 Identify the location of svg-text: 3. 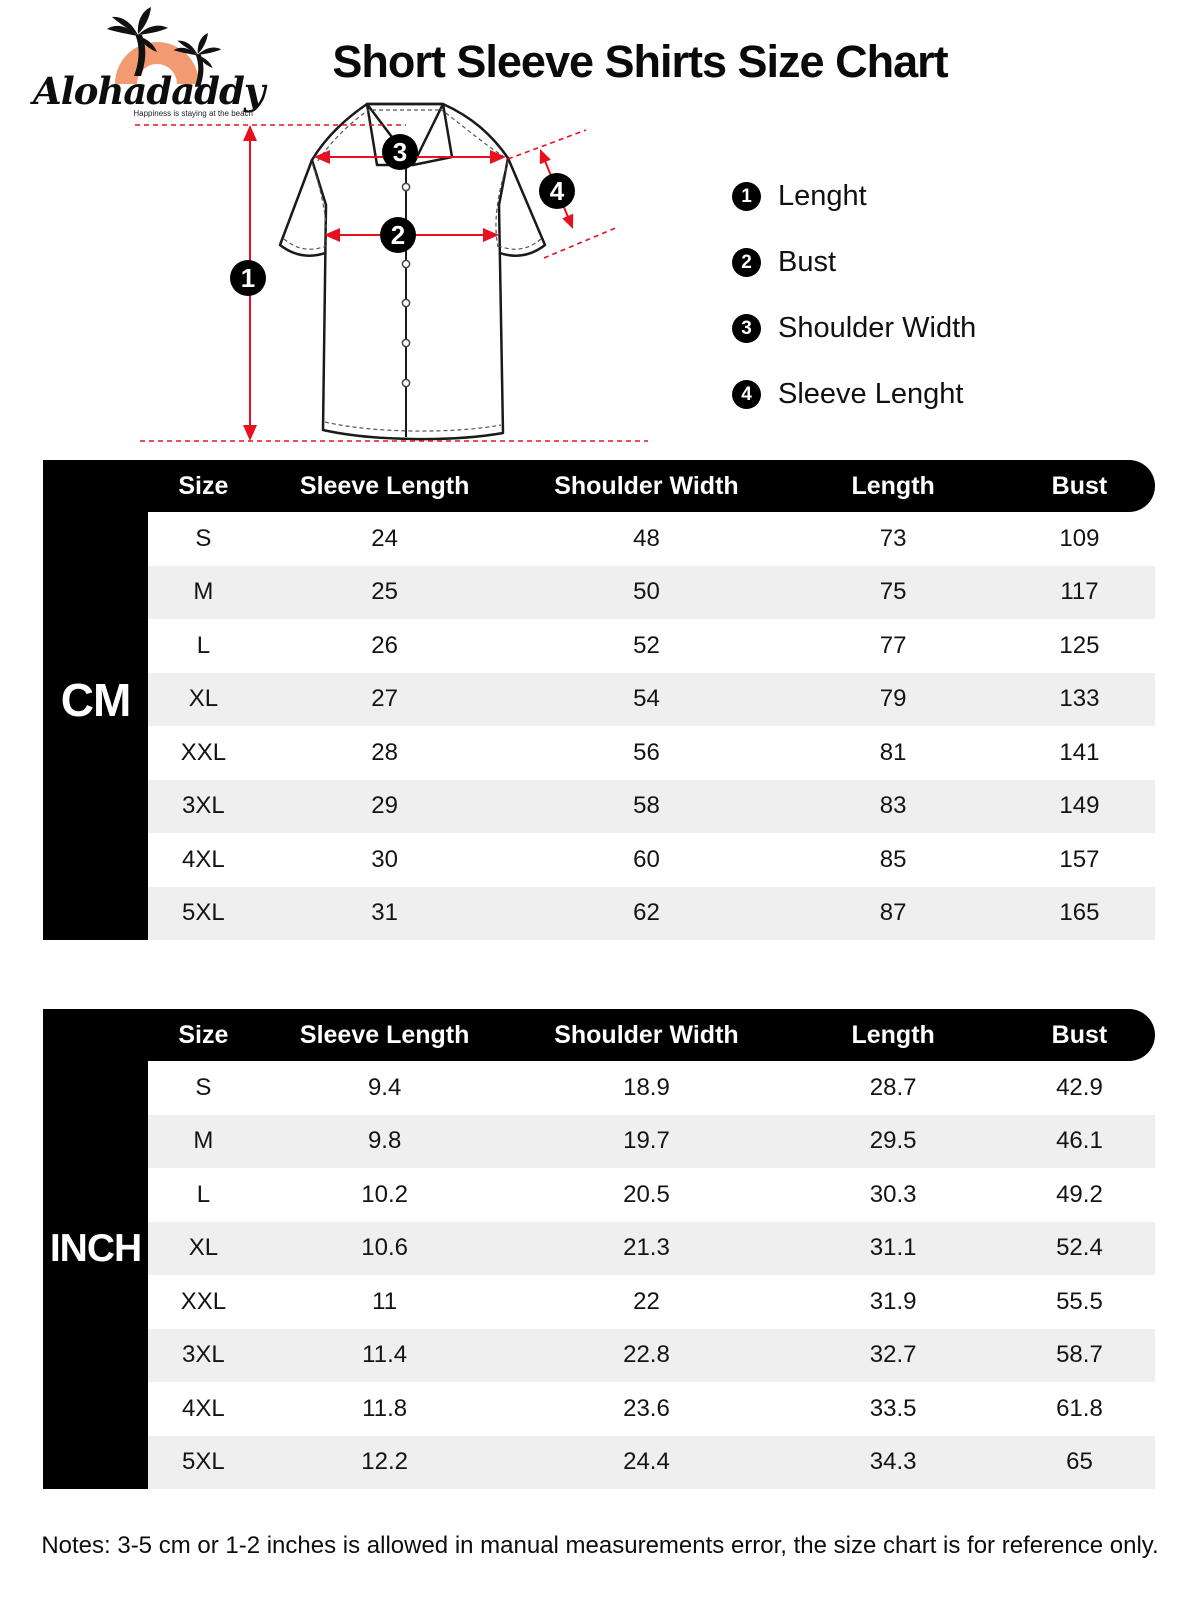
(400, 152).